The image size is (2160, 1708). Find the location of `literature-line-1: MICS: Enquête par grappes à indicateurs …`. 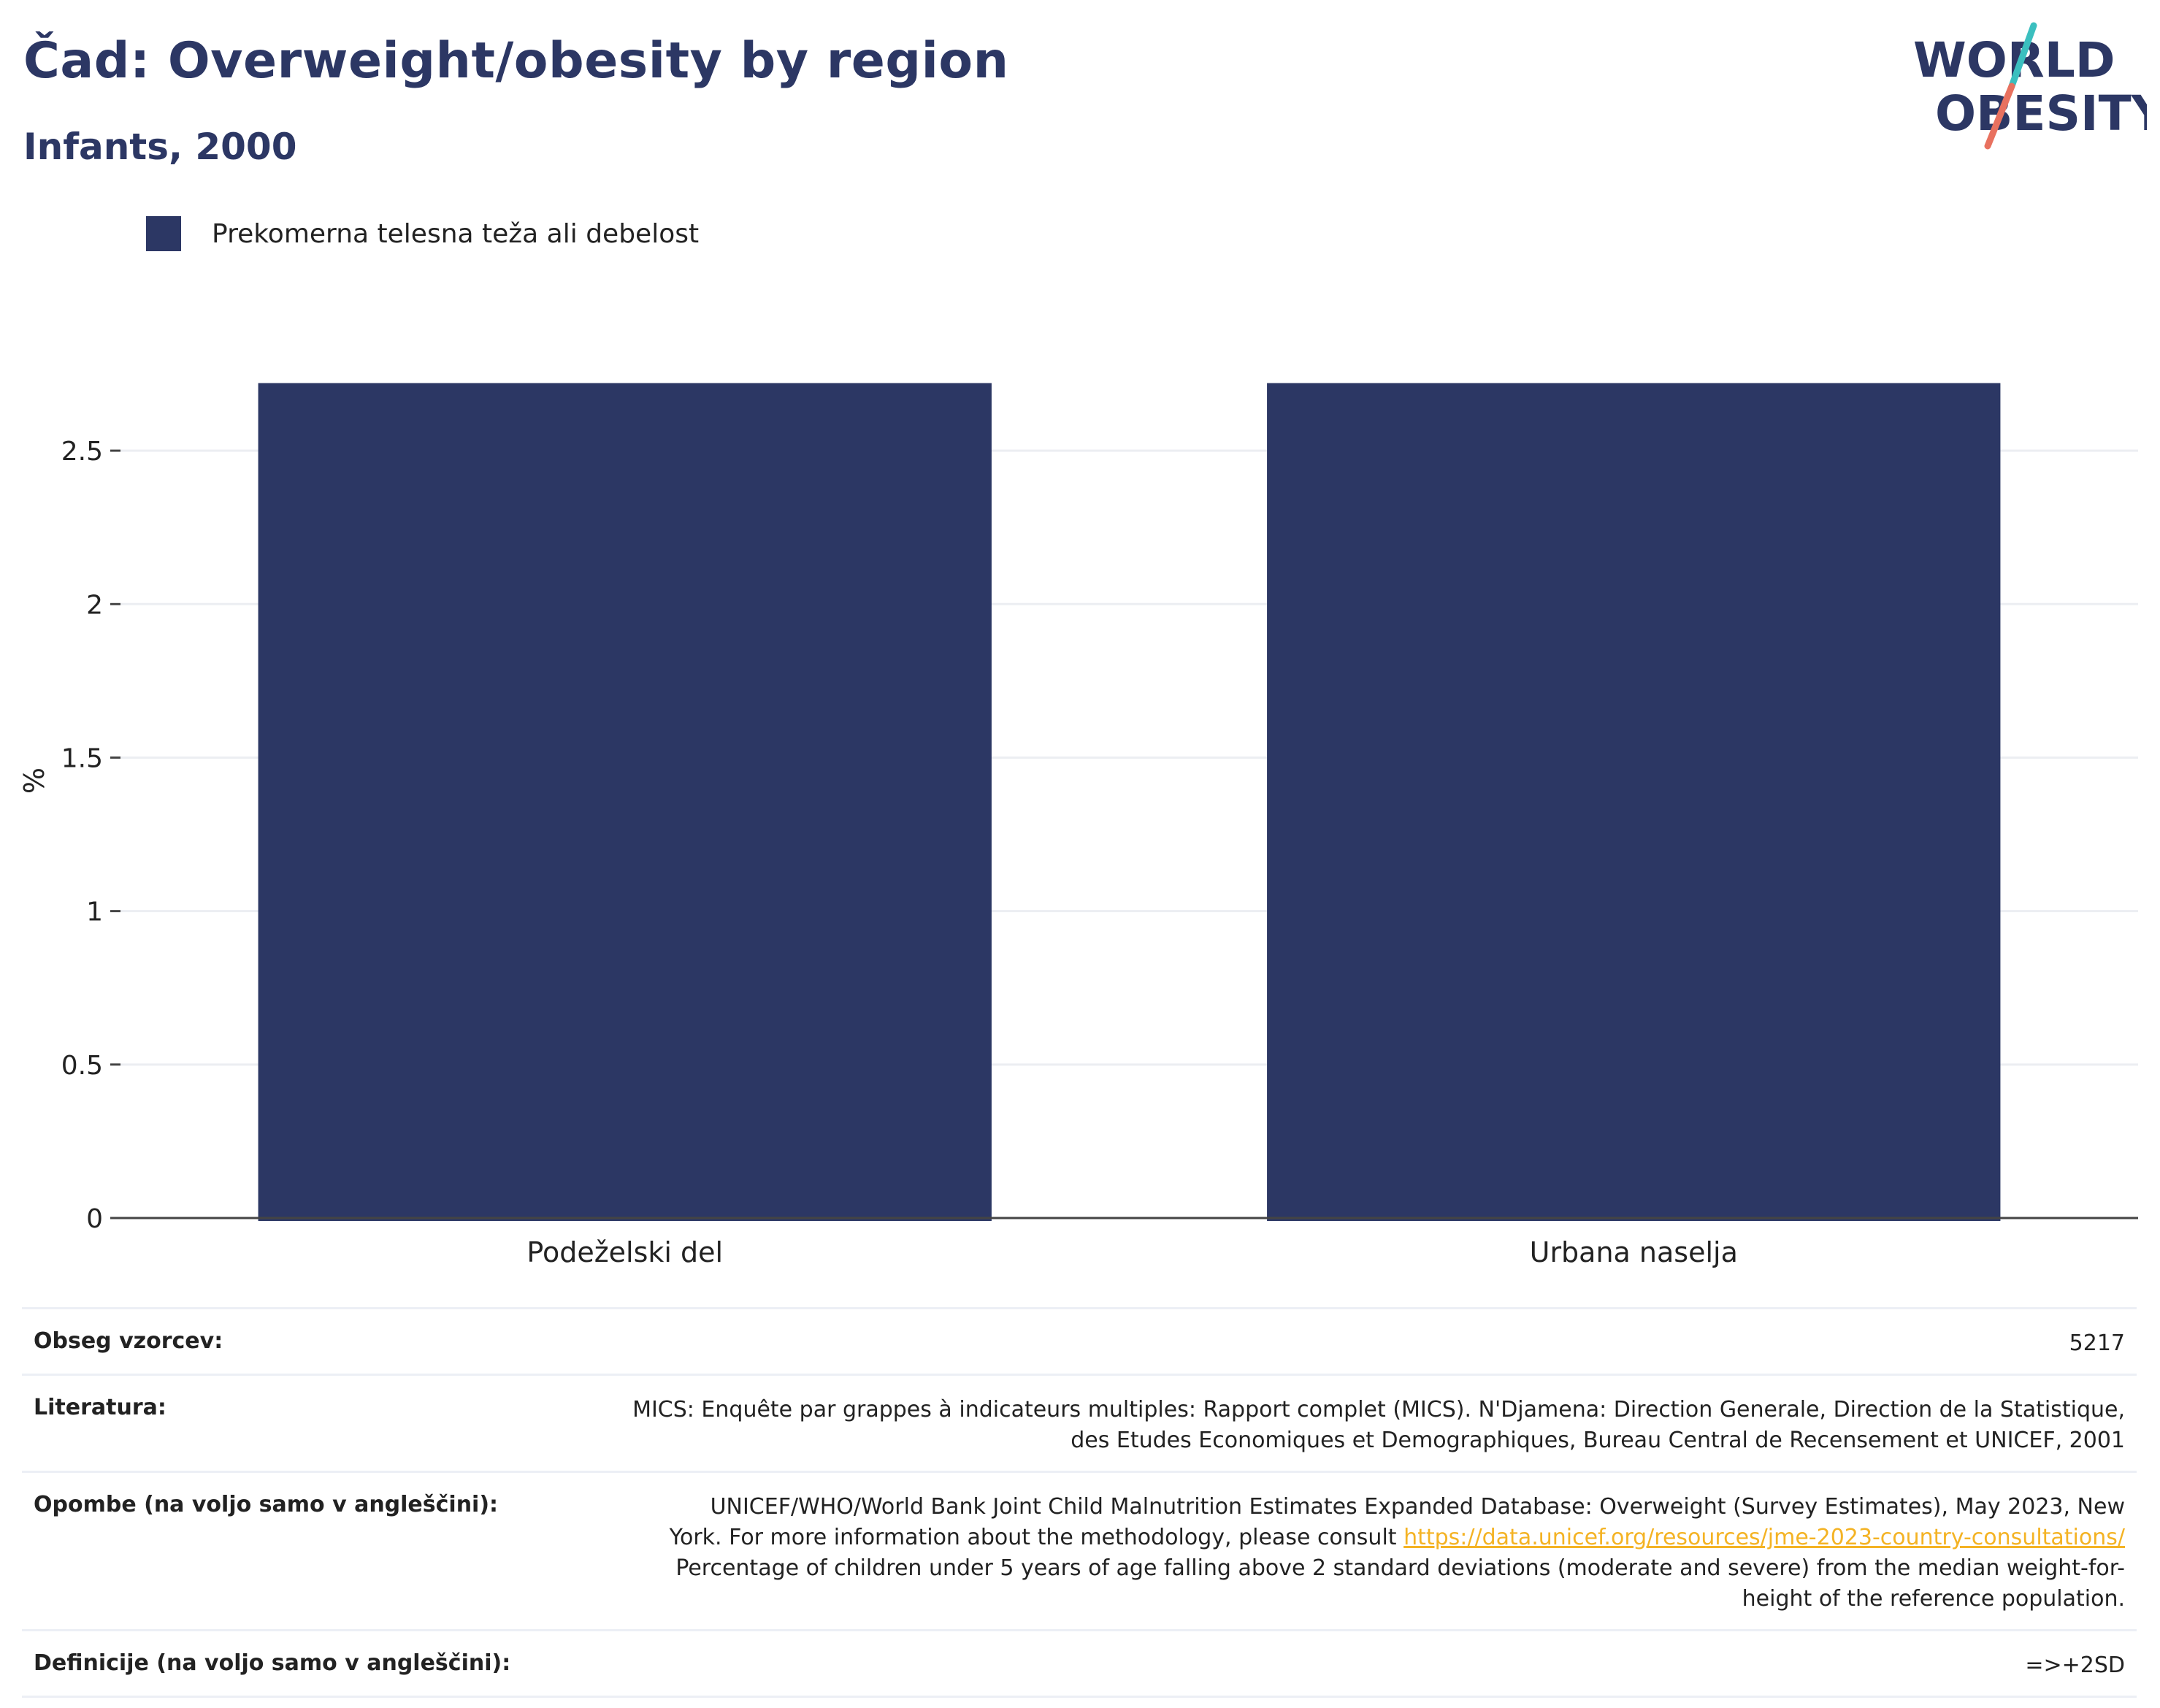

literature-line-1: MICS: Enquête par grappes à indicateurs … is located at coordinates (1378, 1409).